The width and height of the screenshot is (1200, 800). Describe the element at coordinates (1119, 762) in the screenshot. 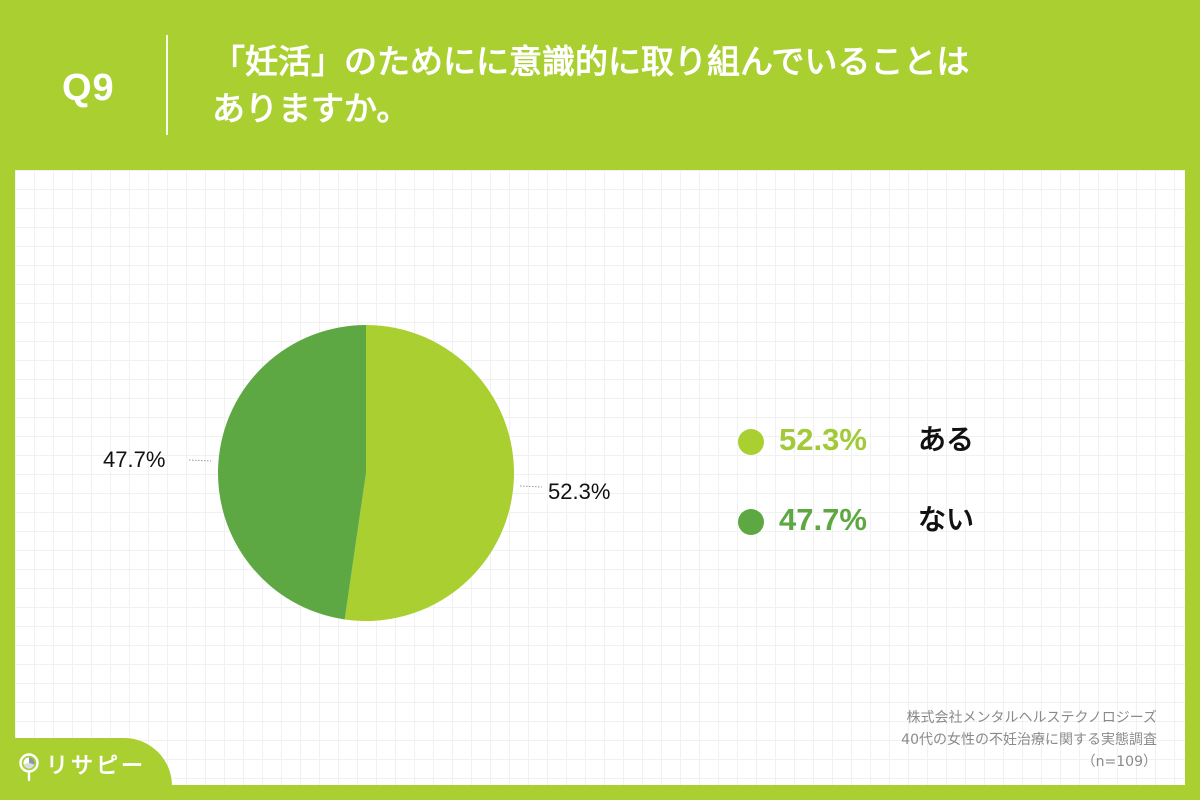

I see `source-sample-size: （n=109）` at that location.